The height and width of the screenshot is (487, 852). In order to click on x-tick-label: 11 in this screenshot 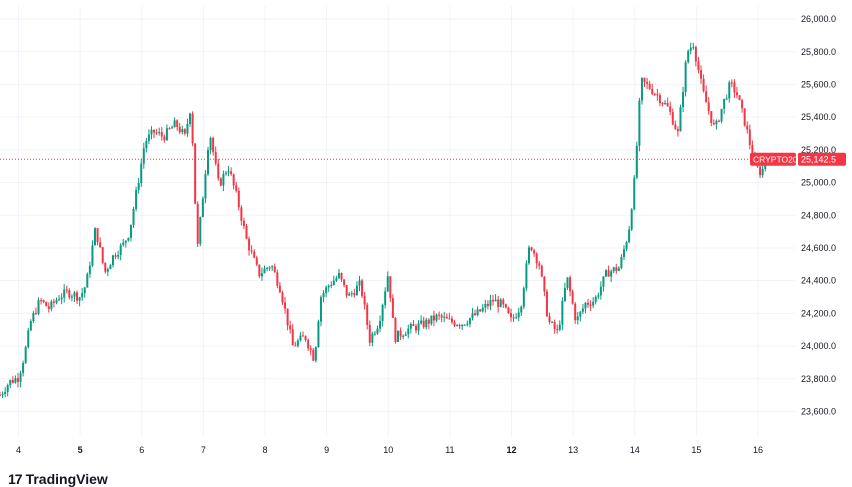, I will do `click(449, 450)`.